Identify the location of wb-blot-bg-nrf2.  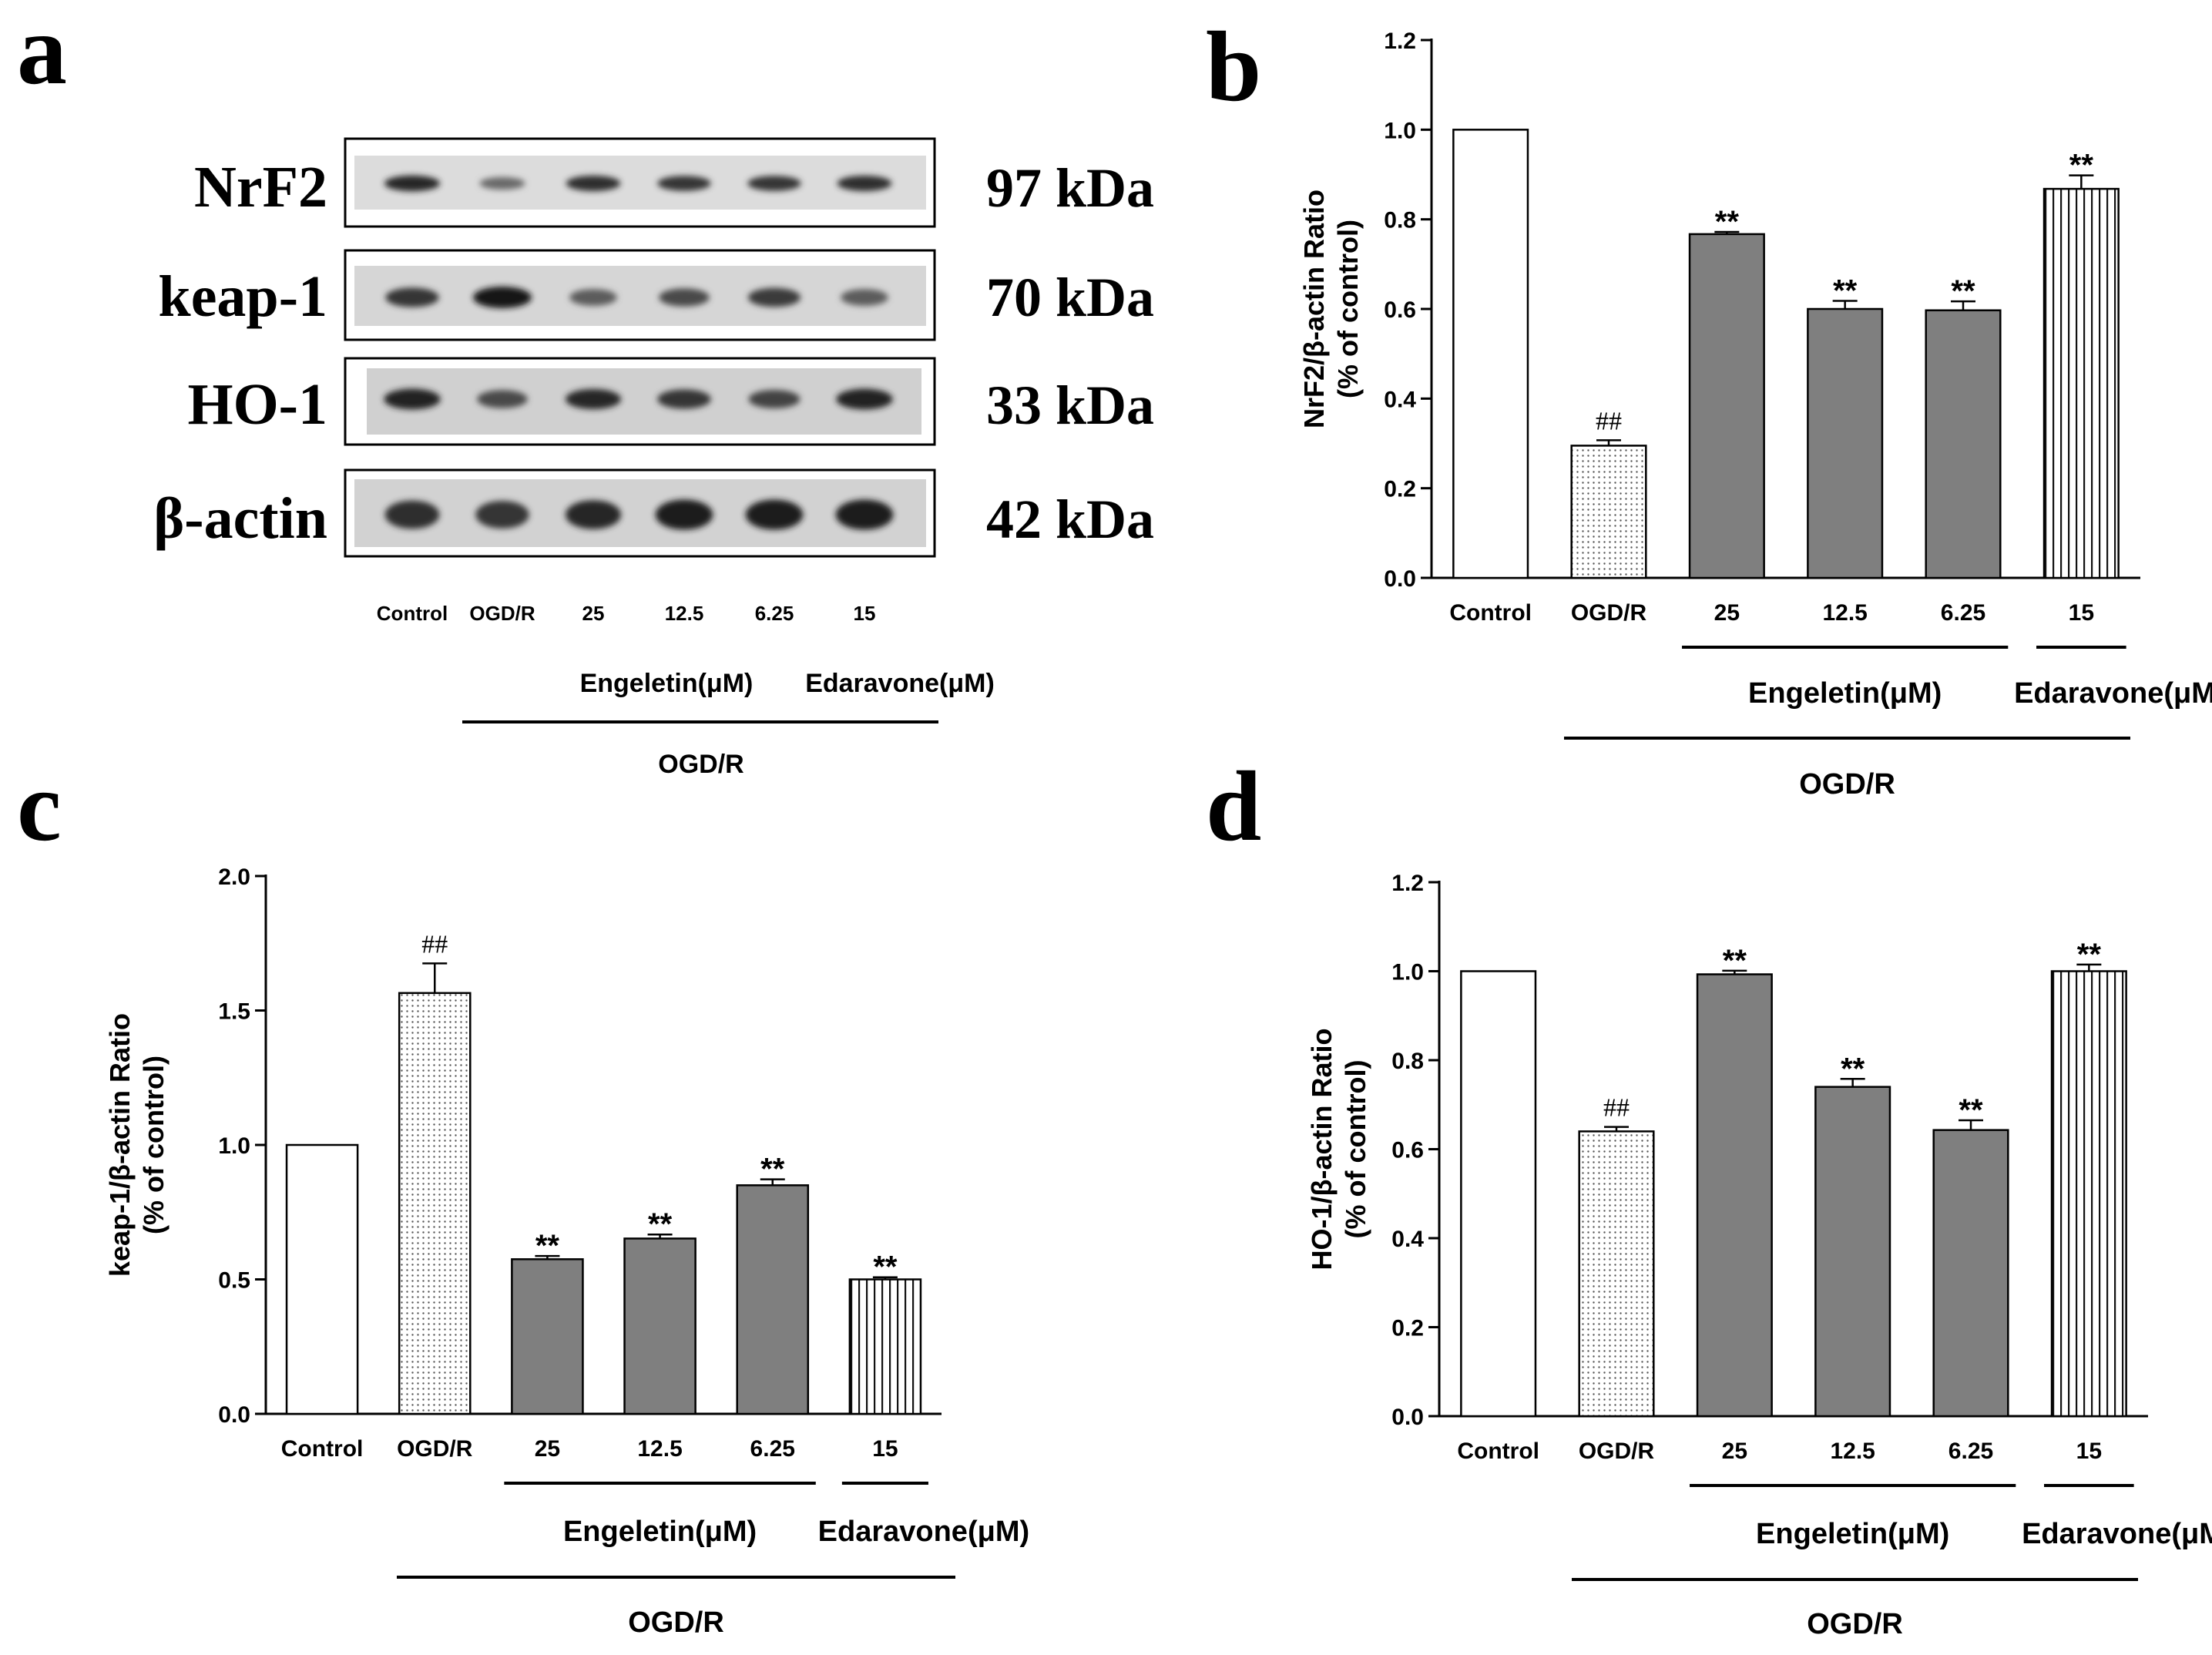
(640, 183).